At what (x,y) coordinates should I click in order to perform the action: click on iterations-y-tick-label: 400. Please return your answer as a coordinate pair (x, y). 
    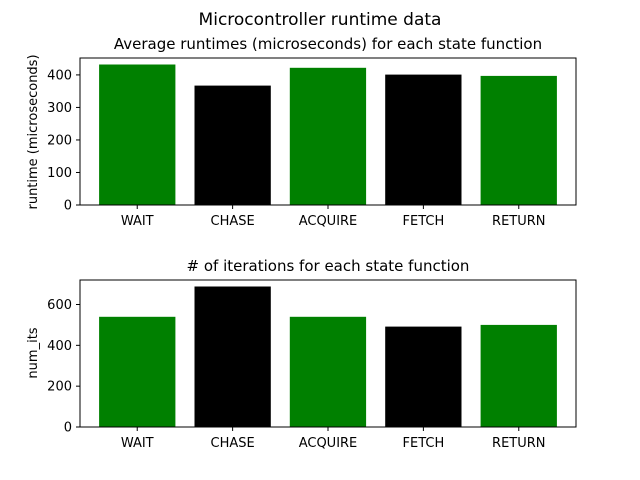
    Looking at the image, I should click on (59, 346).